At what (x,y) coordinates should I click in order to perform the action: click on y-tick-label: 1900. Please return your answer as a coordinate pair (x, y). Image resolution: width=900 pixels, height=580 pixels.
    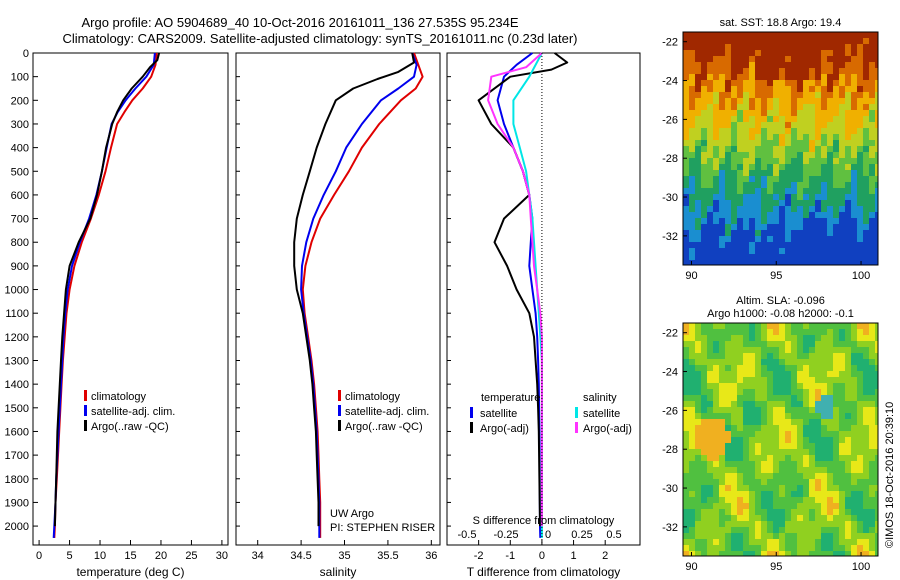
    Looking at the image, I should click on (17, 503).